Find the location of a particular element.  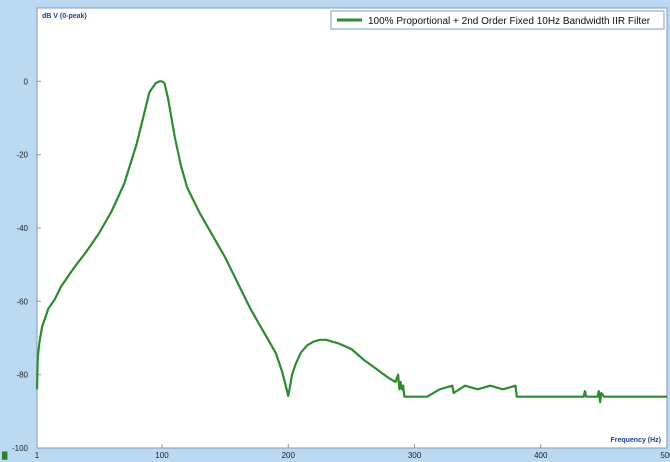

legend-box is located at coordinates (497, 20).